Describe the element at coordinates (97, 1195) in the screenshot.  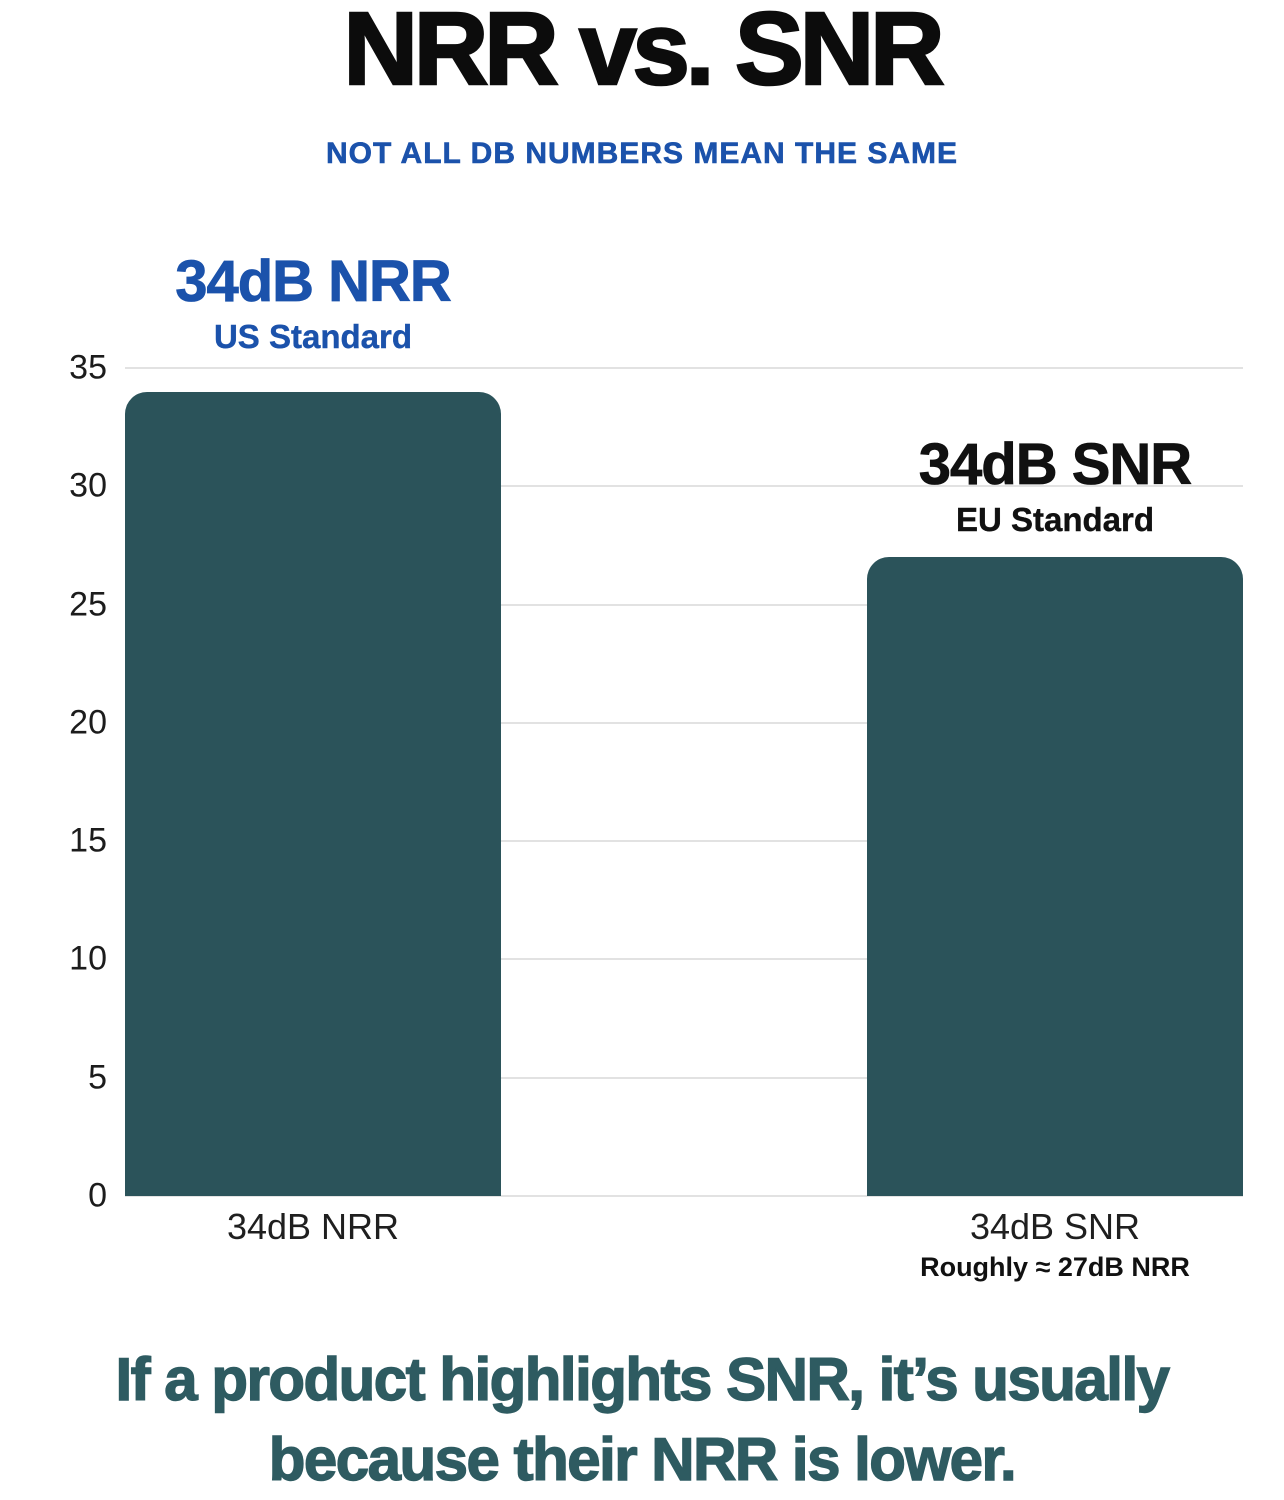
I see `y-axis-tick-0: 0` at that location.